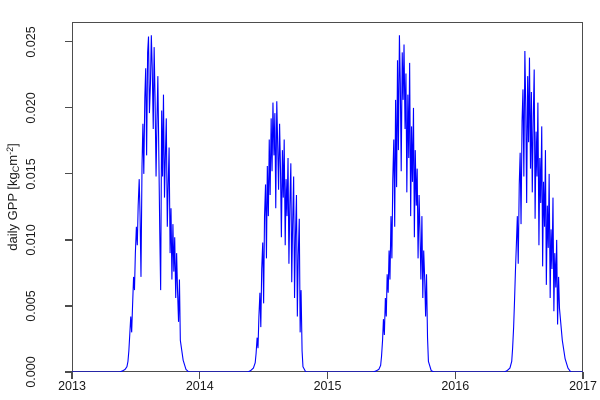 The width and height of the screenshot is (600, 400). What do you see at coordinates (455, 386) in the screenshot?
I see `x-tick-label-3: 2016` at bounding box center [455, 386].